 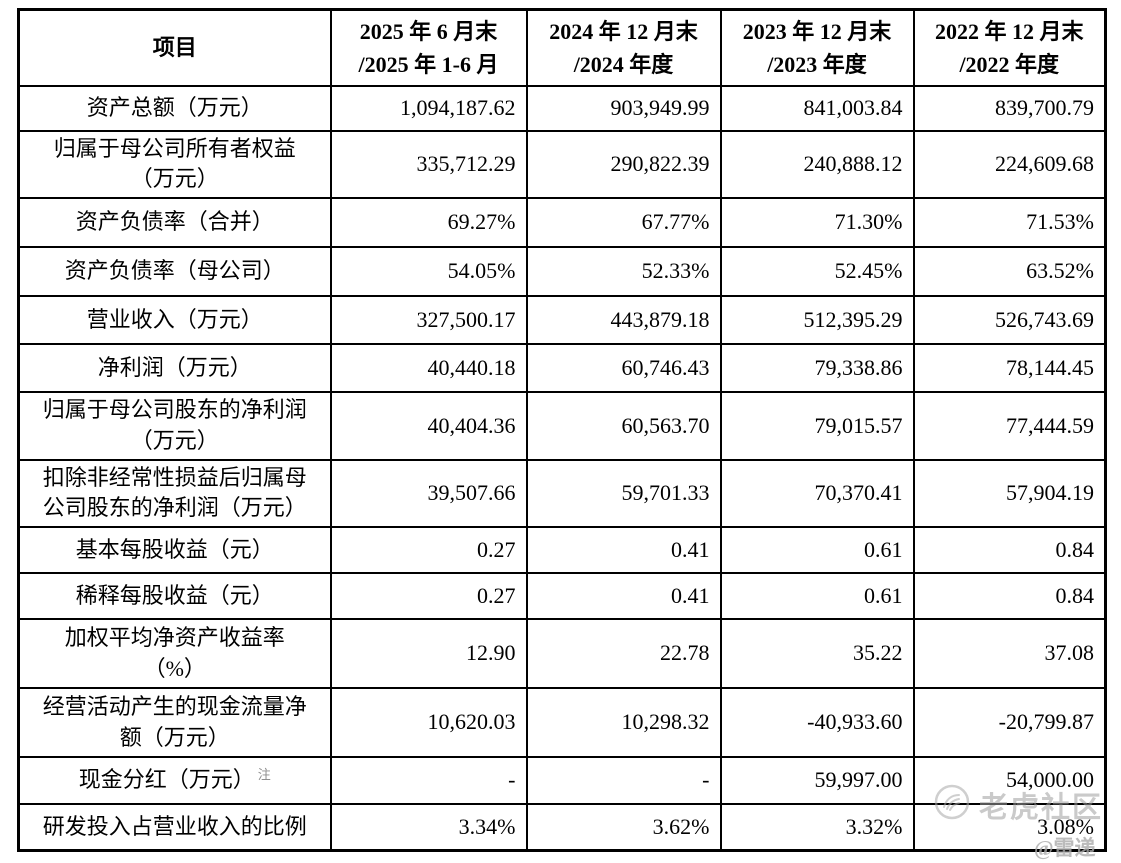 I want to click on cell-value: 40,404.36, so click(x=428, y=426).